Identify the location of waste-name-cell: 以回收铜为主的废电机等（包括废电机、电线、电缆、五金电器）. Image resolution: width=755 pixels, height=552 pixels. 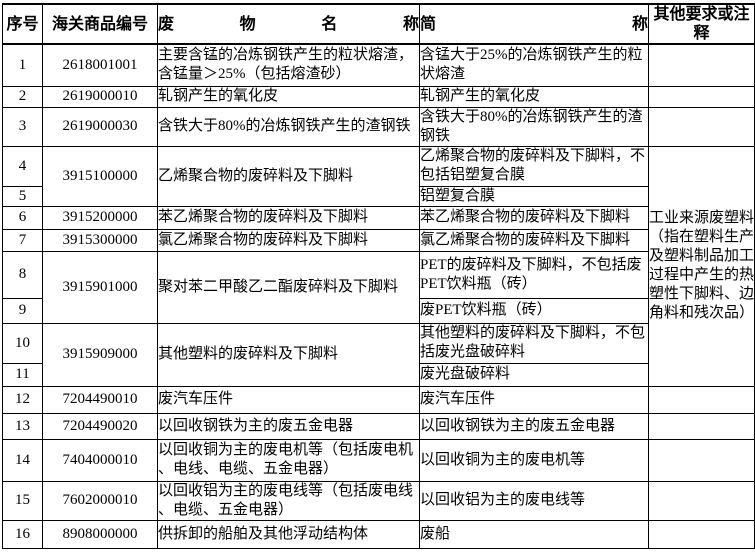
(288, 460).